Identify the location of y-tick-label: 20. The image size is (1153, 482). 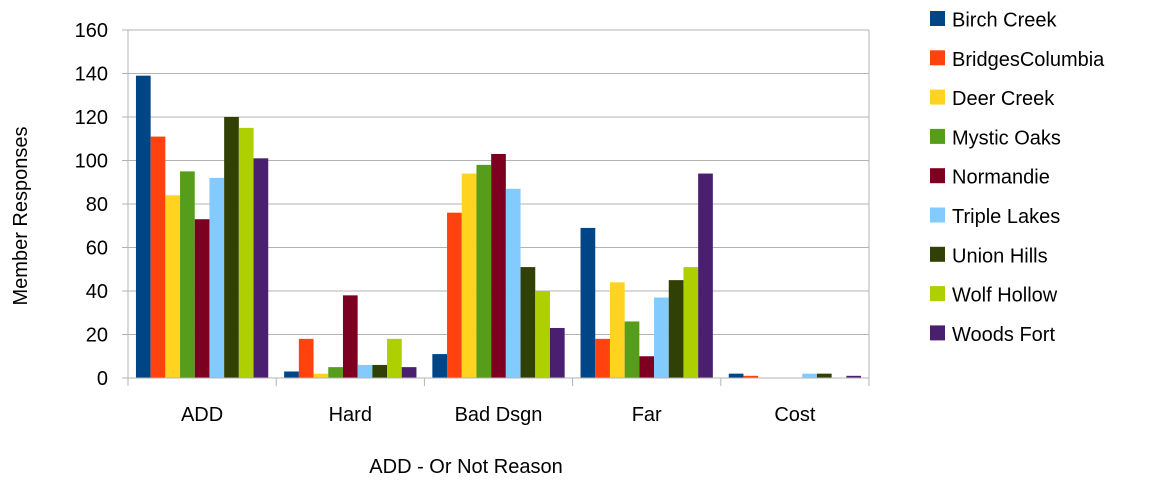
(97, 336).